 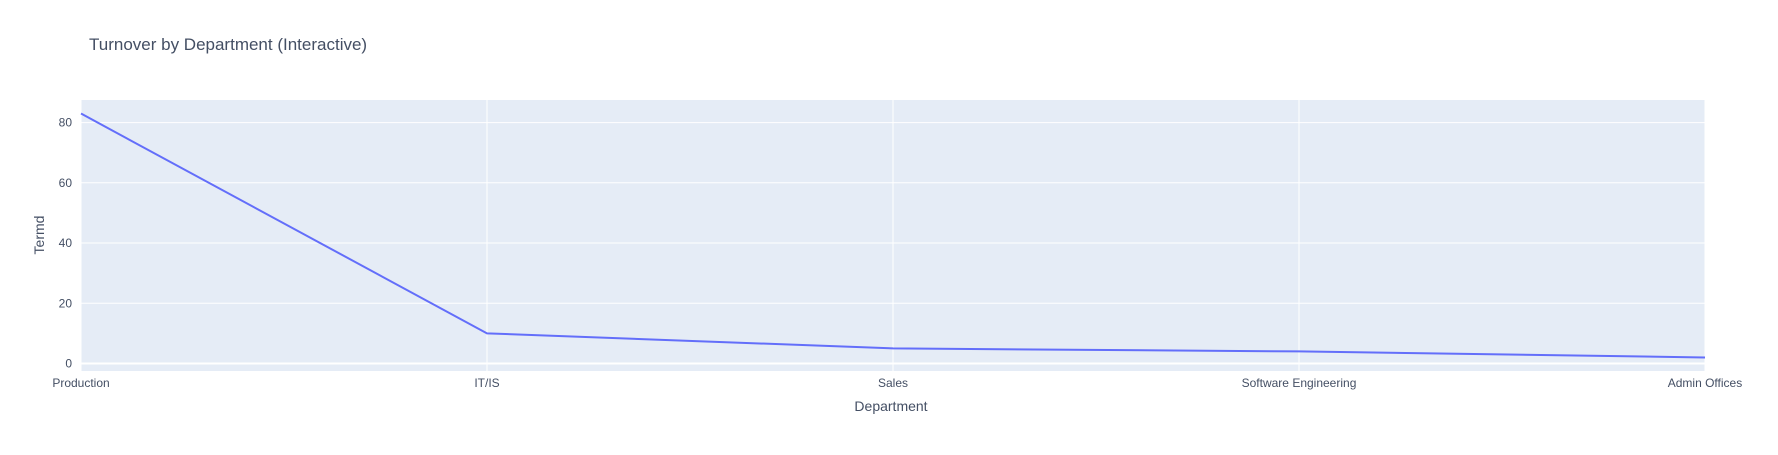 I want to click on y-tick-label: 0, so click(x=68, y=363).